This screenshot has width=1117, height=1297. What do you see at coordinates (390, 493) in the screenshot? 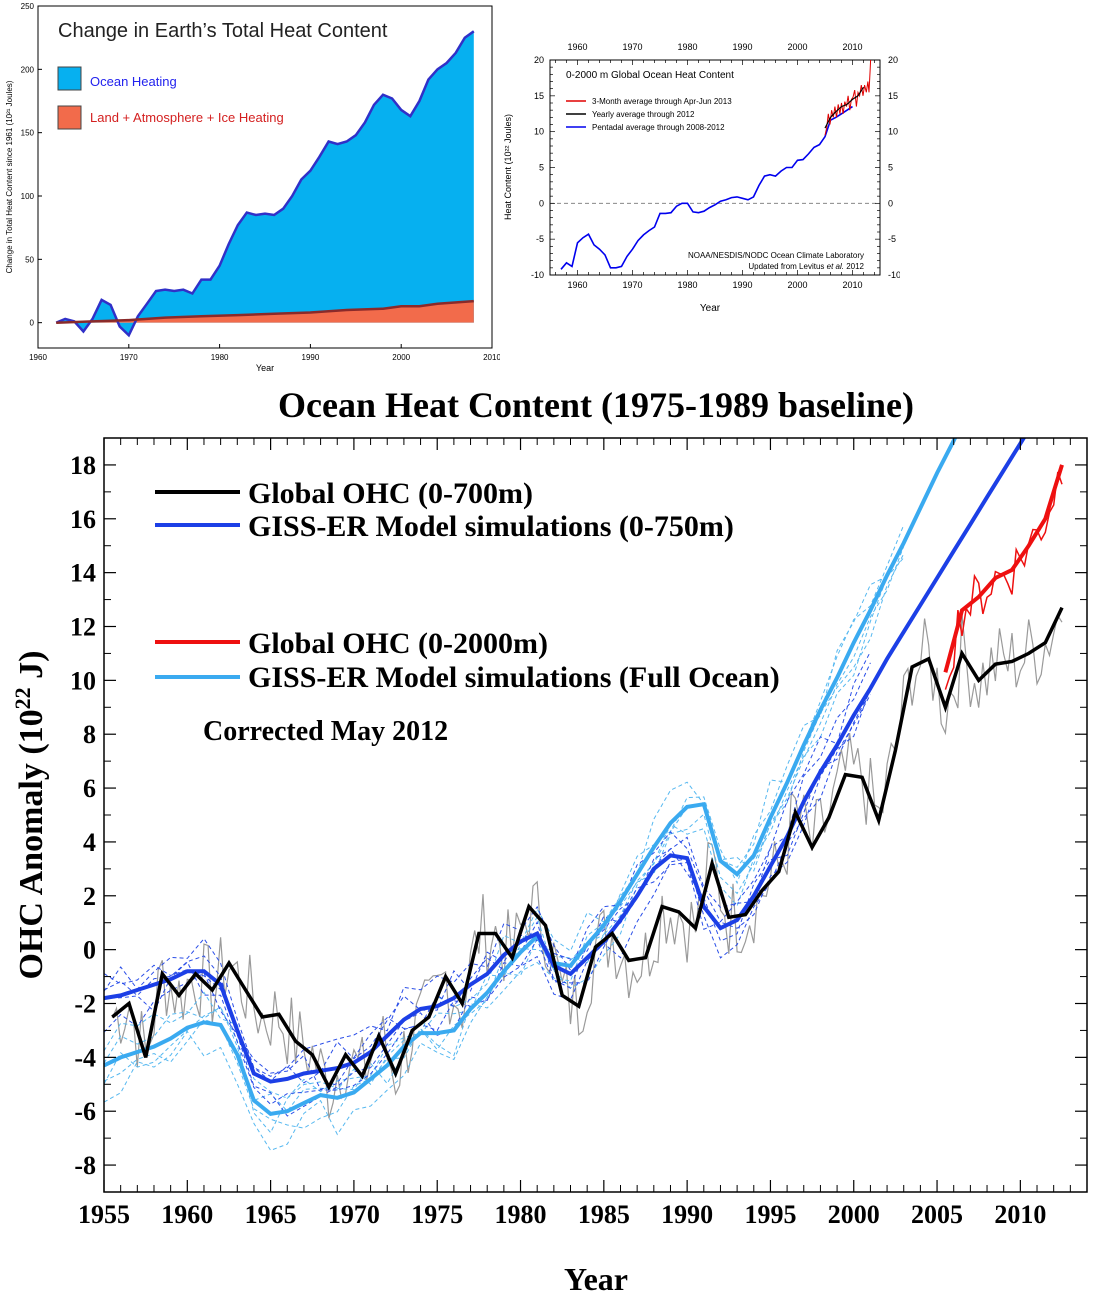
I see `legend-label-700m: Global OHC (0-700m)` at bounding box center [390, 493].